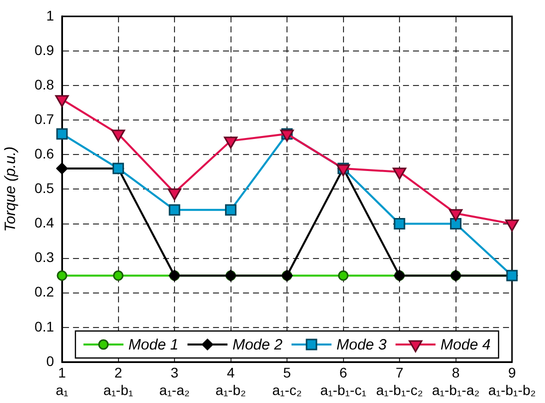 The width and height of the screenshot is (545, 403). What do you see at coordinates (174, 381) in the screenshot?
I see `x-tick-label: 3 a₁-a₂` at bounding box center [174, 381].